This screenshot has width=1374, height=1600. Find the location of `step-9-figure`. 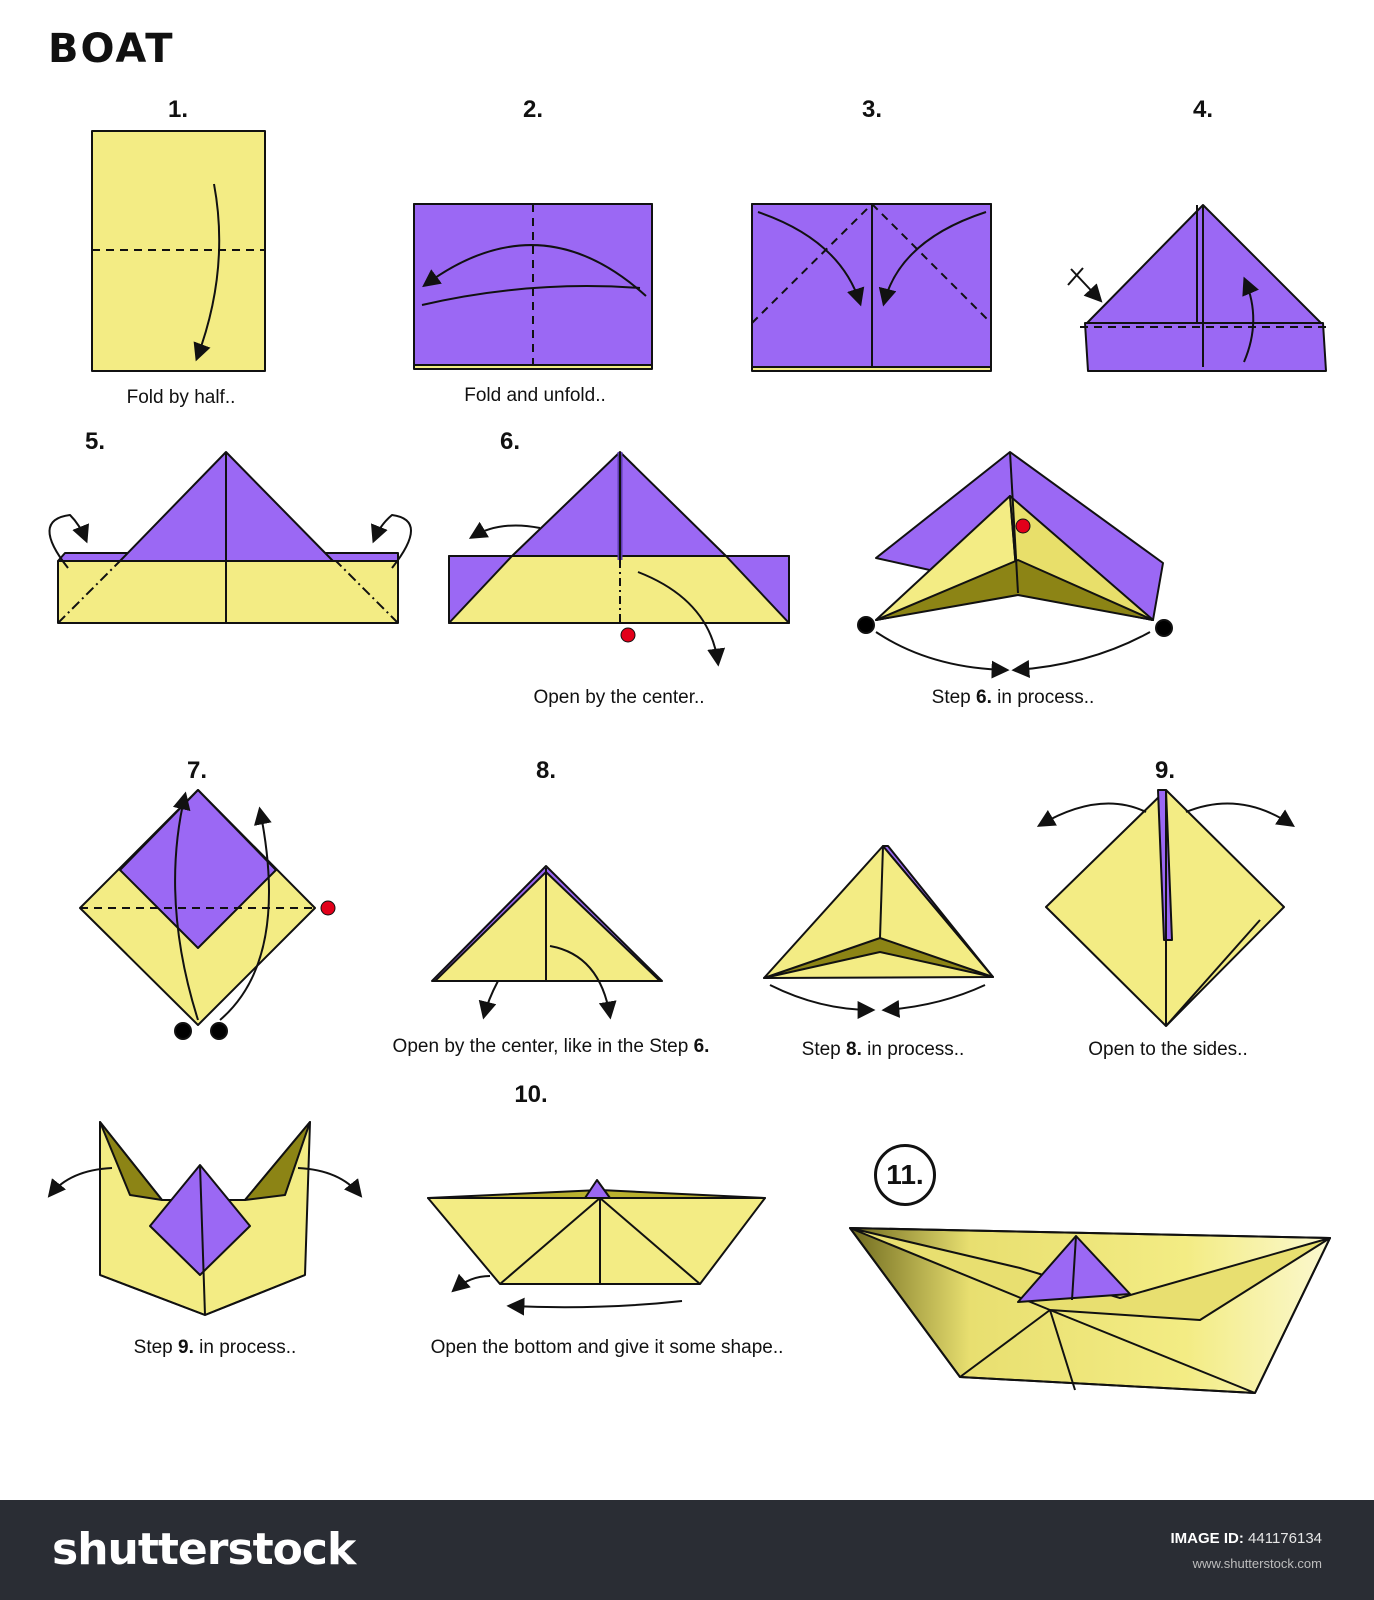

step-9-figure is located at coordinates (1165, 908).